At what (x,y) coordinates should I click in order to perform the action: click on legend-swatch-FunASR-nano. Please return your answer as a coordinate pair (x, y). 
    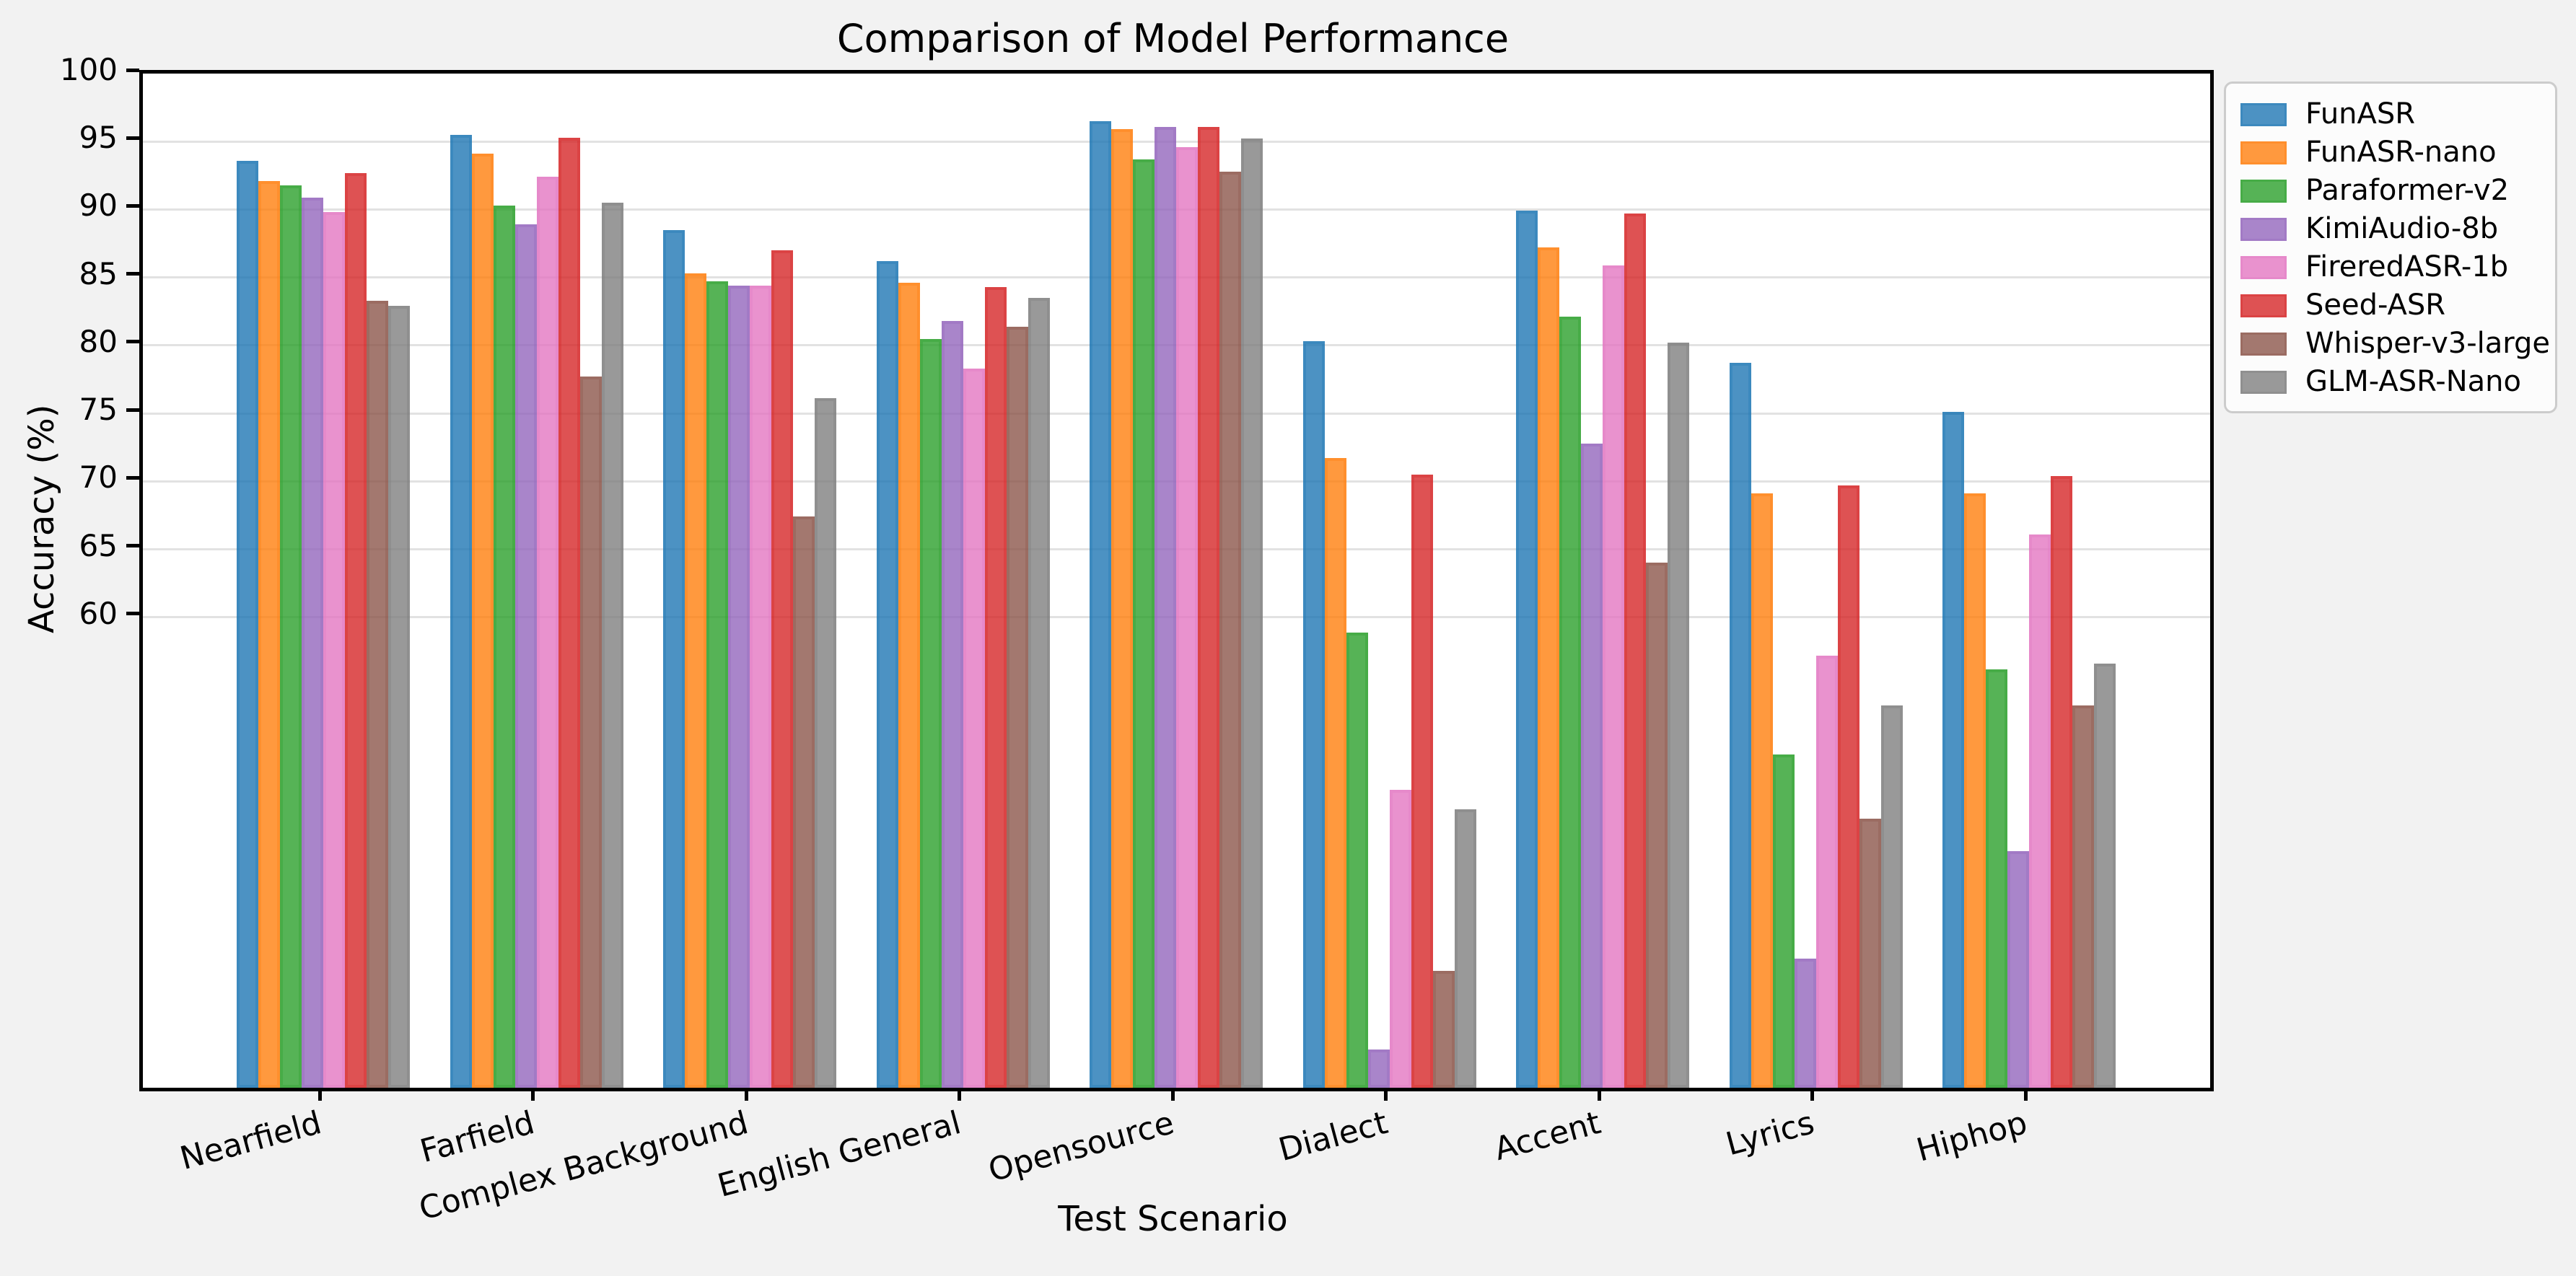
    Looking at the image, I should click on (2263, 153).